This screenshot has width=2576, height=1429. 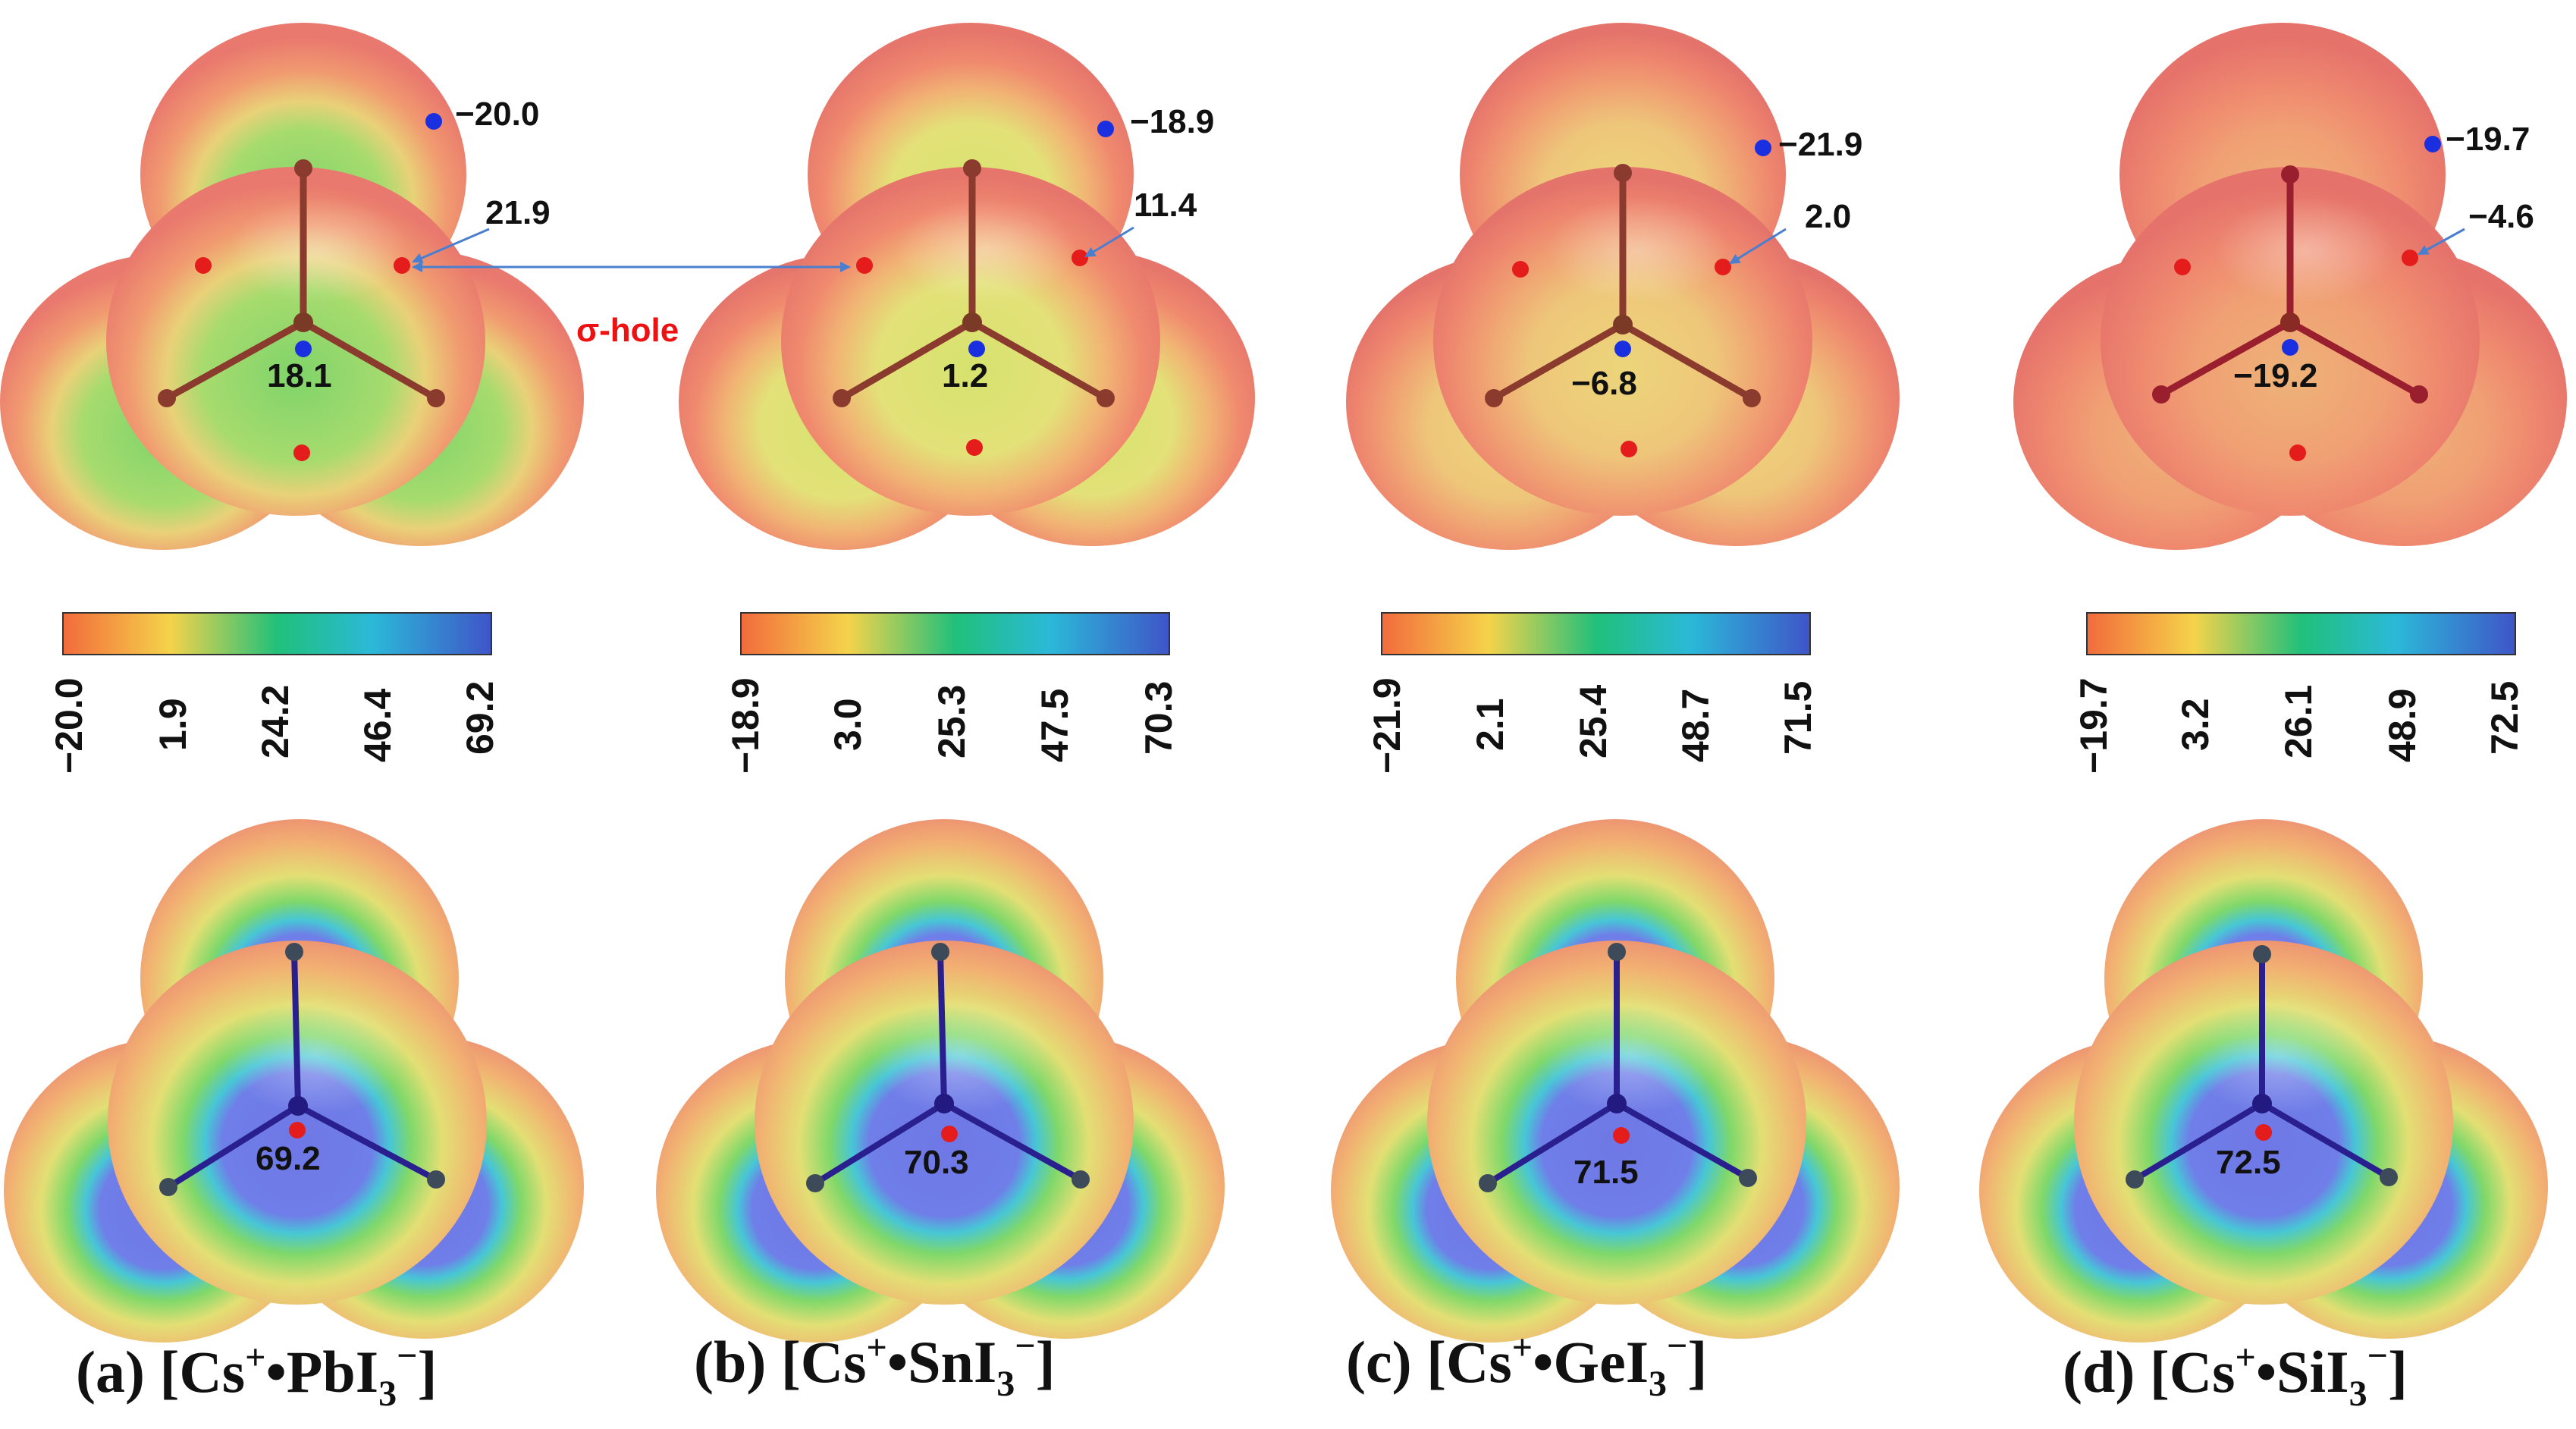 I want to click on panel-a-tick-2: 24.2, so click(x=275, y=721).